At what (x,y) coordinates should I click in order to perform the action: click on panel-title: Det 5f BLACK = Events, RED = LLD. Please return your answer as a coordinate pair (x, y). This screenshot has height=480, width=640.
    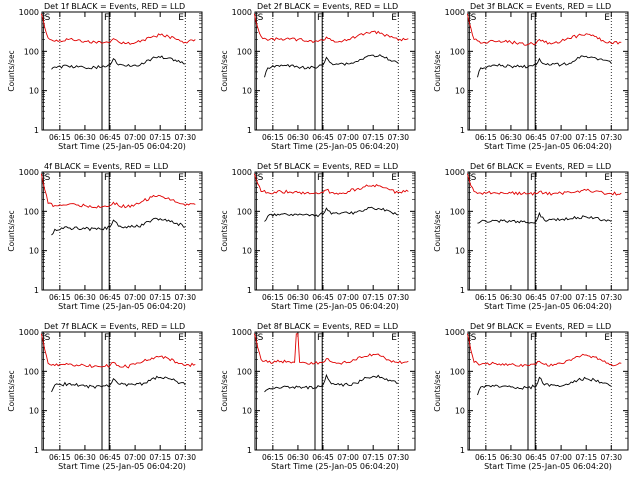
    Looking at the image, I should click on (327, 166).